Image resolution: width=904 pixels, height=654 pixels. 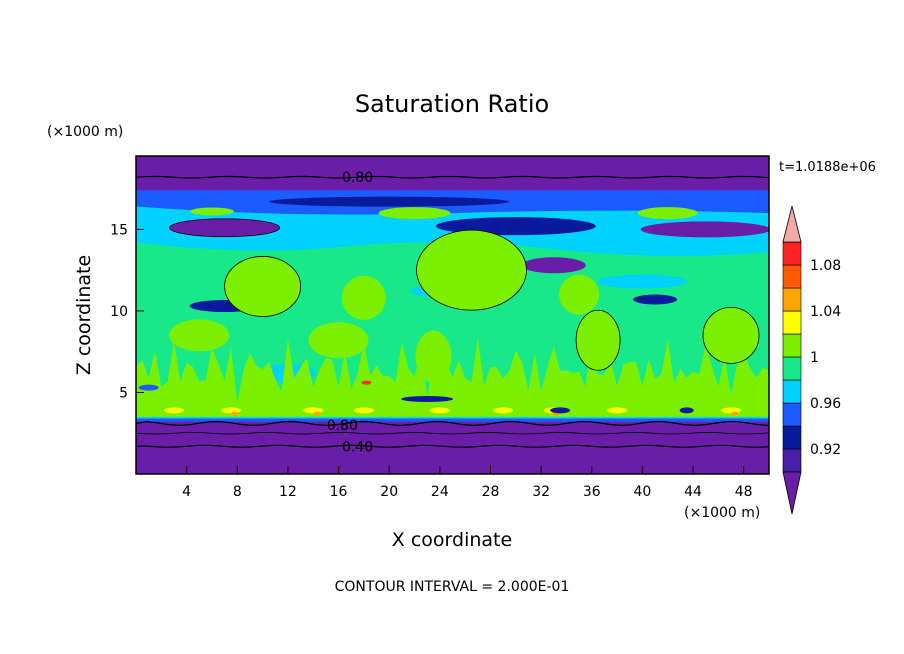 What do you see at coordinates (339, 492) in the screenshot?
I see `x-tick-label: 16` at bounding box center [339, 492].